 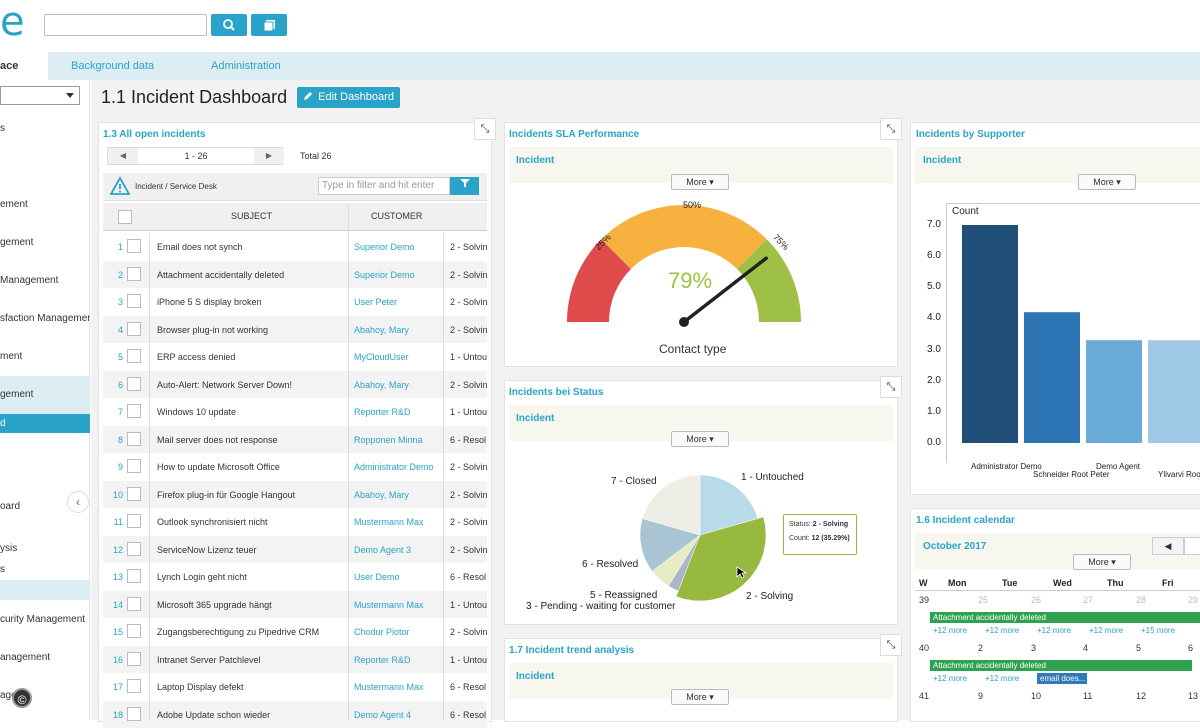 I want to click on search-button, so click(x=229, y=25).